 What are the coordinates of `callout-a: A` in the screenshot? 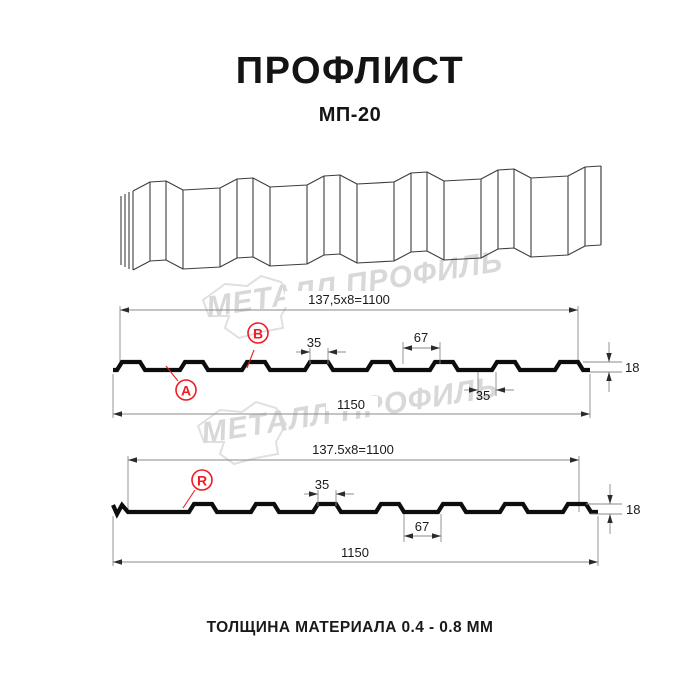 It's located at (181, 383).